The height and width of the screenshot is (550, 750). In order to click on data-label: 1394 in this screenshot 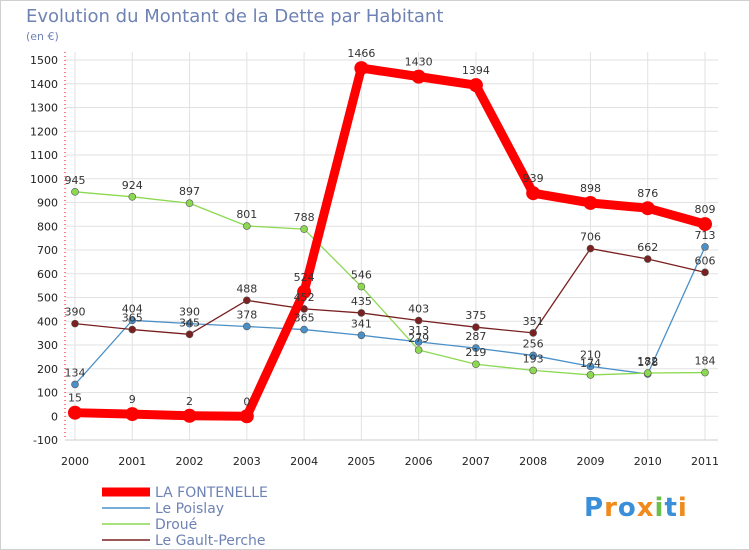, I will do `click(476, 70)`.